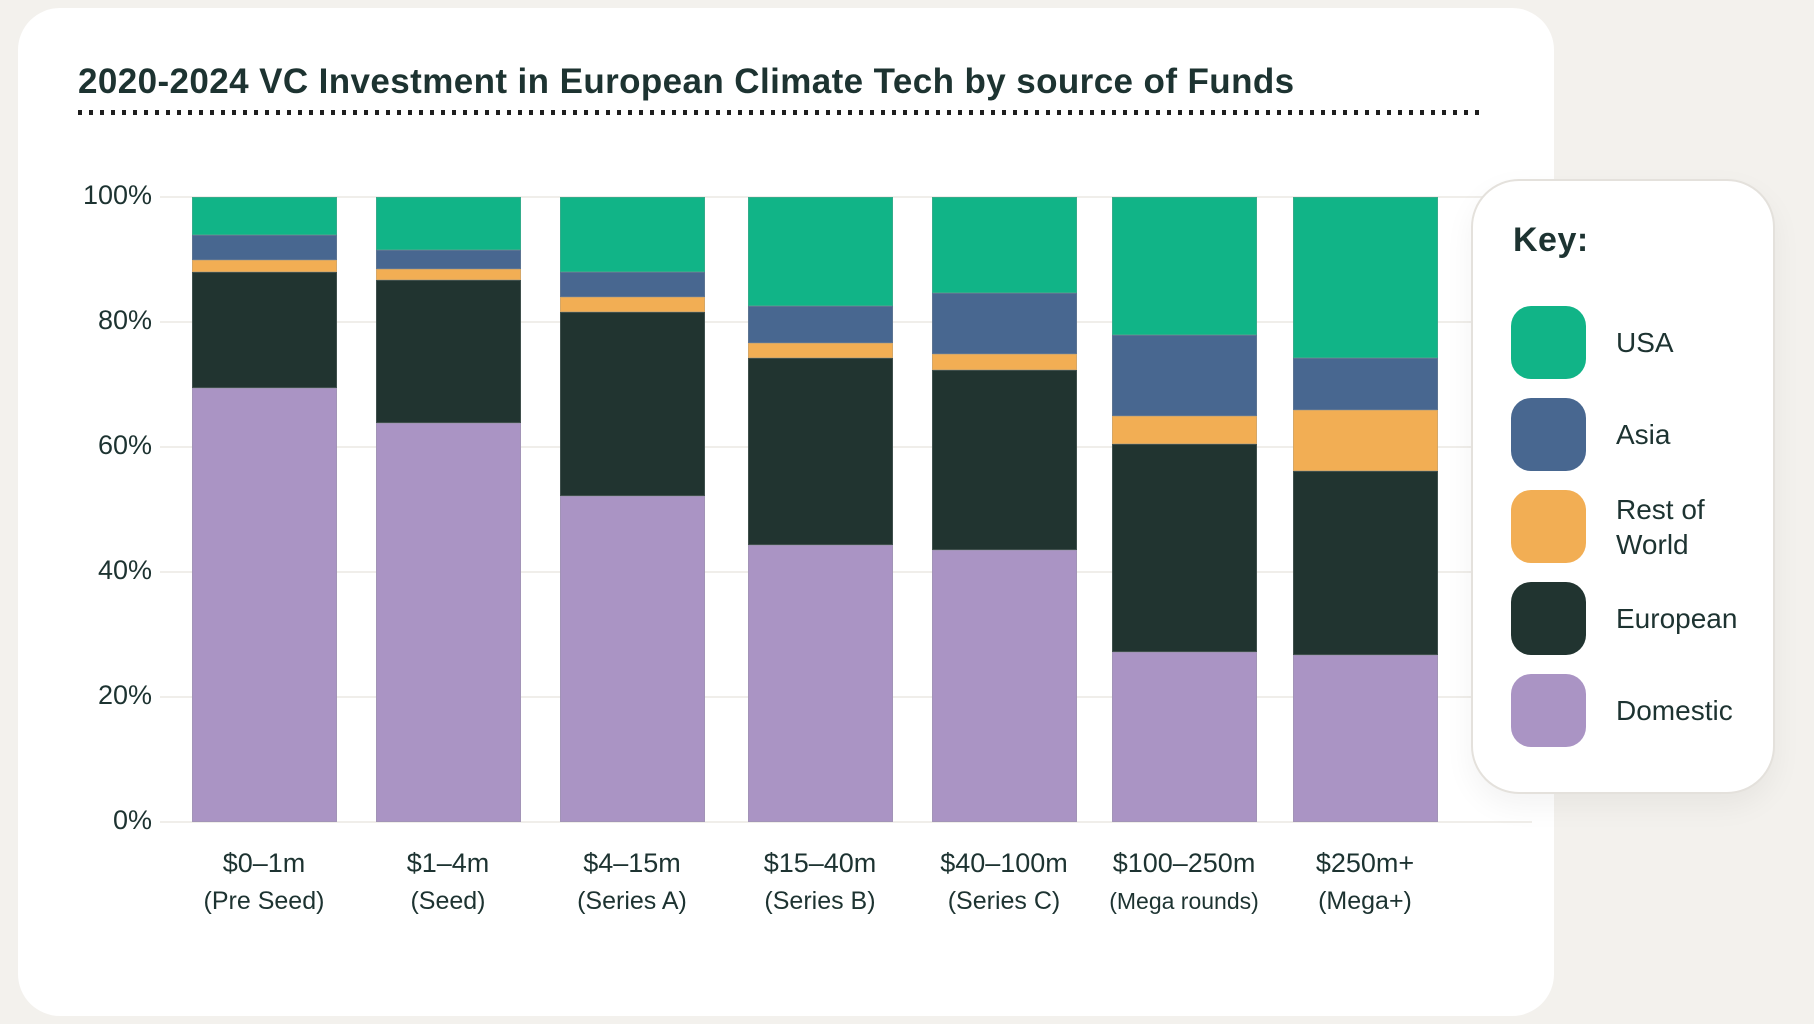 This screenshot has height=1024, width=1814. I want to click on legend-swatch-rest-of-world, so click(1548, 526).